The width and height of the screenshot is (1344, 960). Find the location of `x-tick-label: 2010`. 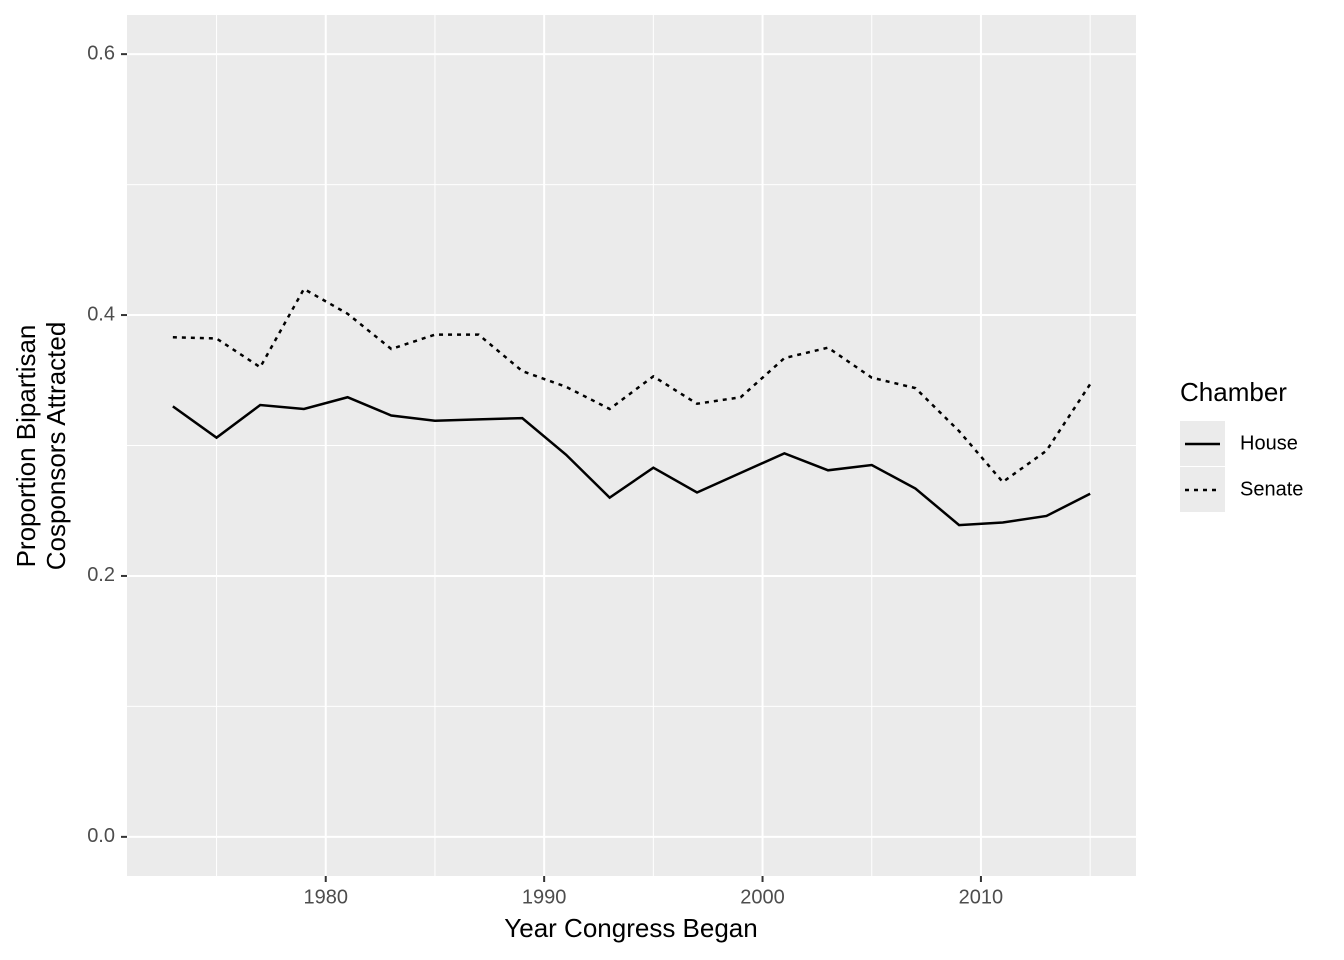

x-tick-label: 2010 is located at coordinates (981, 897).